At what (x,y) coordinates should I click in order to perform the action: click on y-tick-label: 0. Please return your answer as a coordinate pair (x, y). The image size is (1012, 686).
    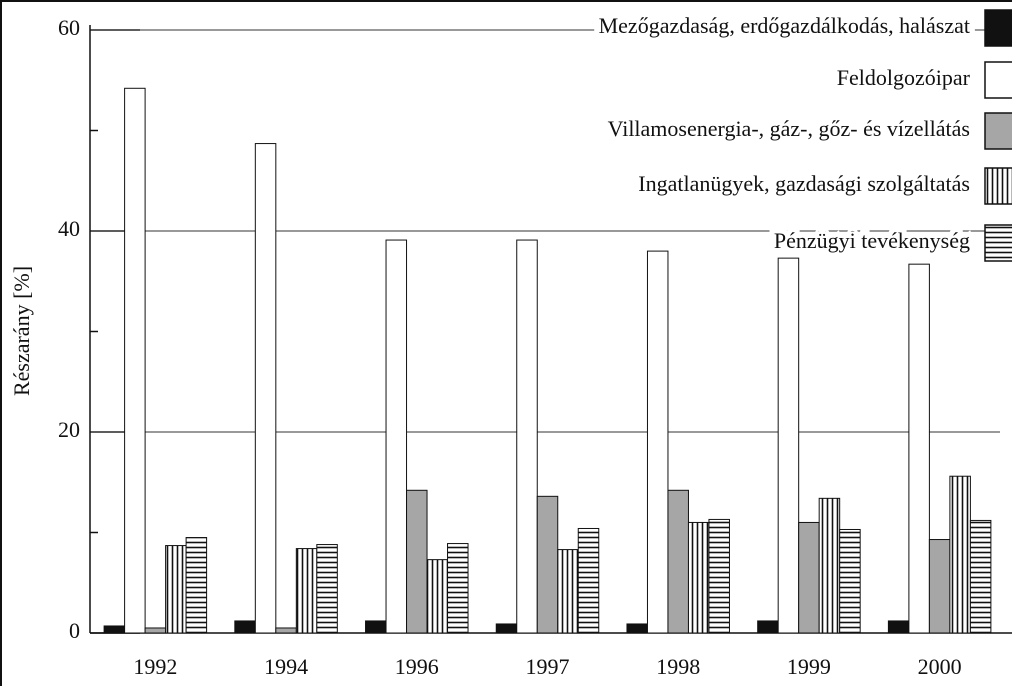
    Looking at the image, I should click on (74, 630).